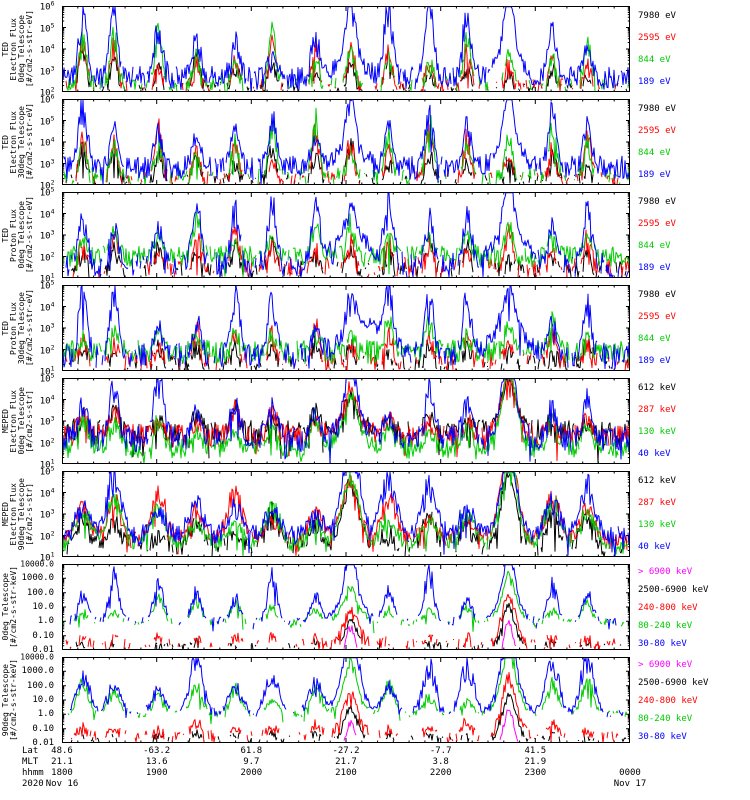 The image size is (750, 800). I want to click on date-left-label: Nov 16, so click(62, 784).